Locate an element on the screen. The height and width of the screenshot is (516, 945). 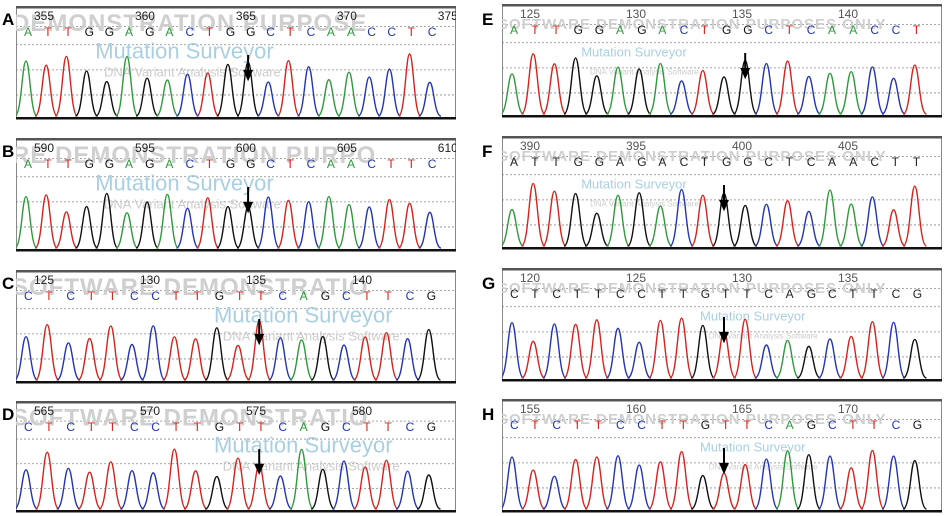
position-number: 390 is located at coordinates (530, 146).